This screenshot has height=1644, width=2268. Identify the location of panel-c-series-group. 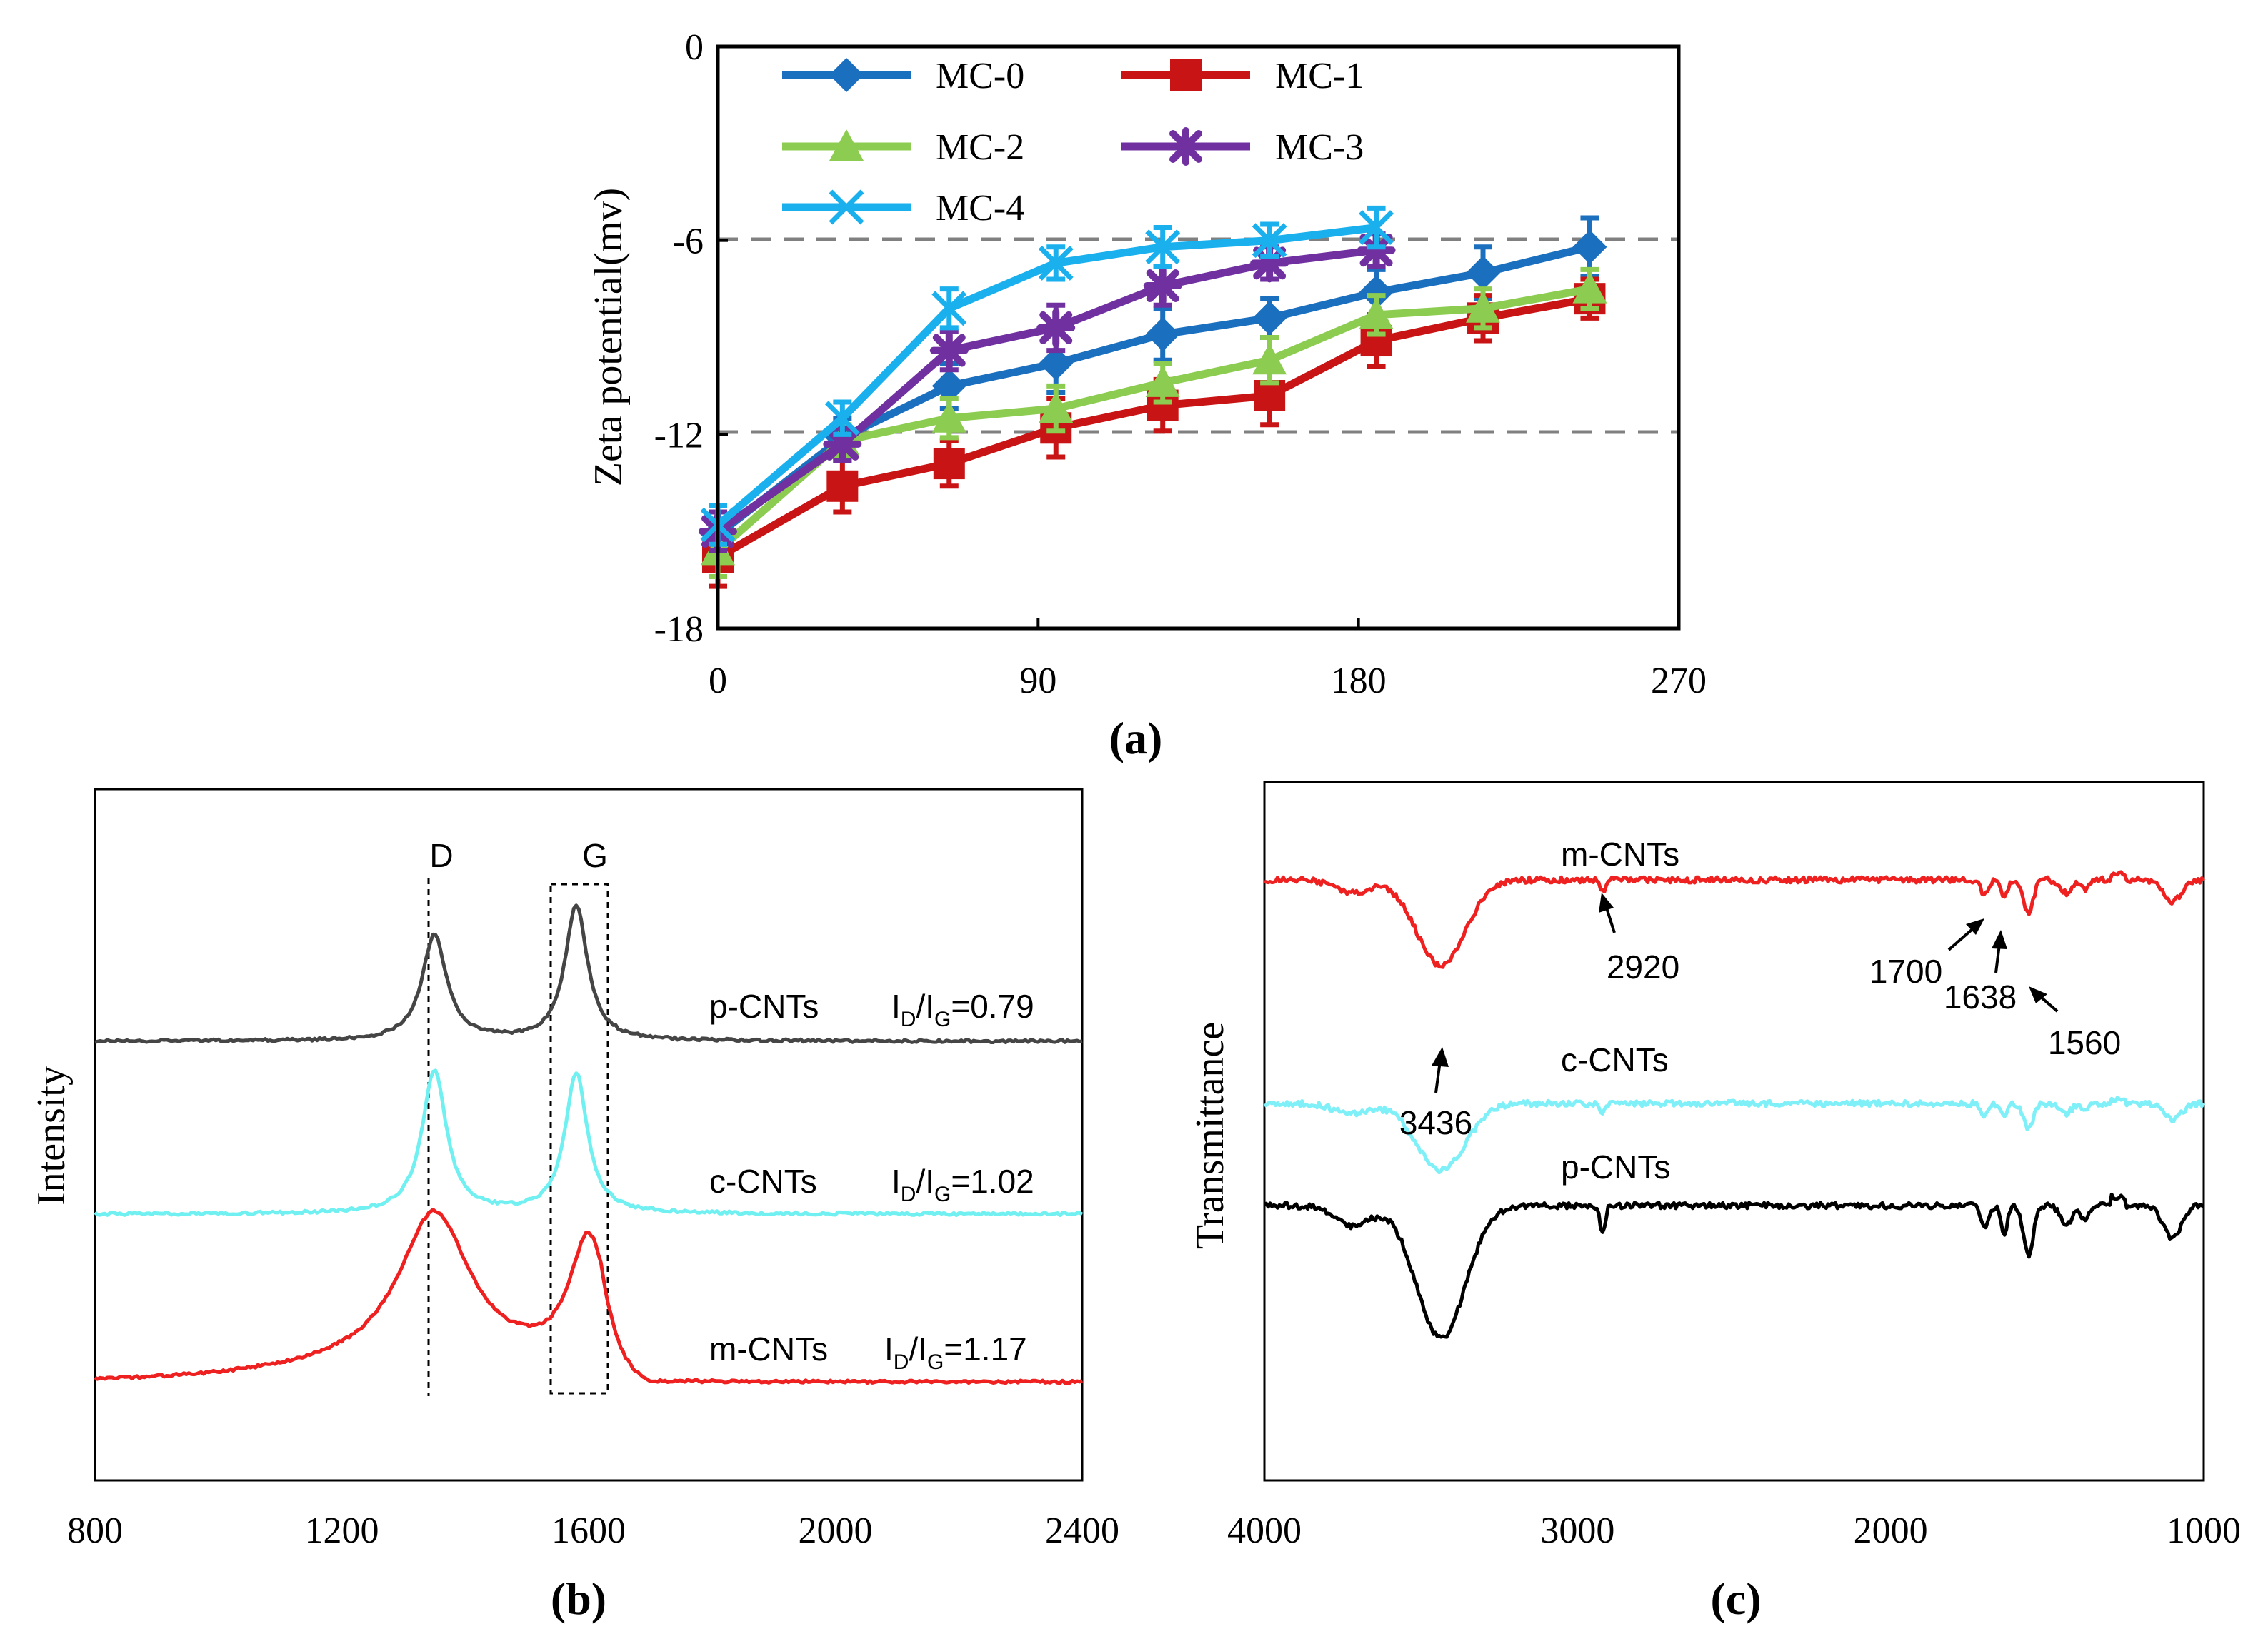
(1734, 1104).